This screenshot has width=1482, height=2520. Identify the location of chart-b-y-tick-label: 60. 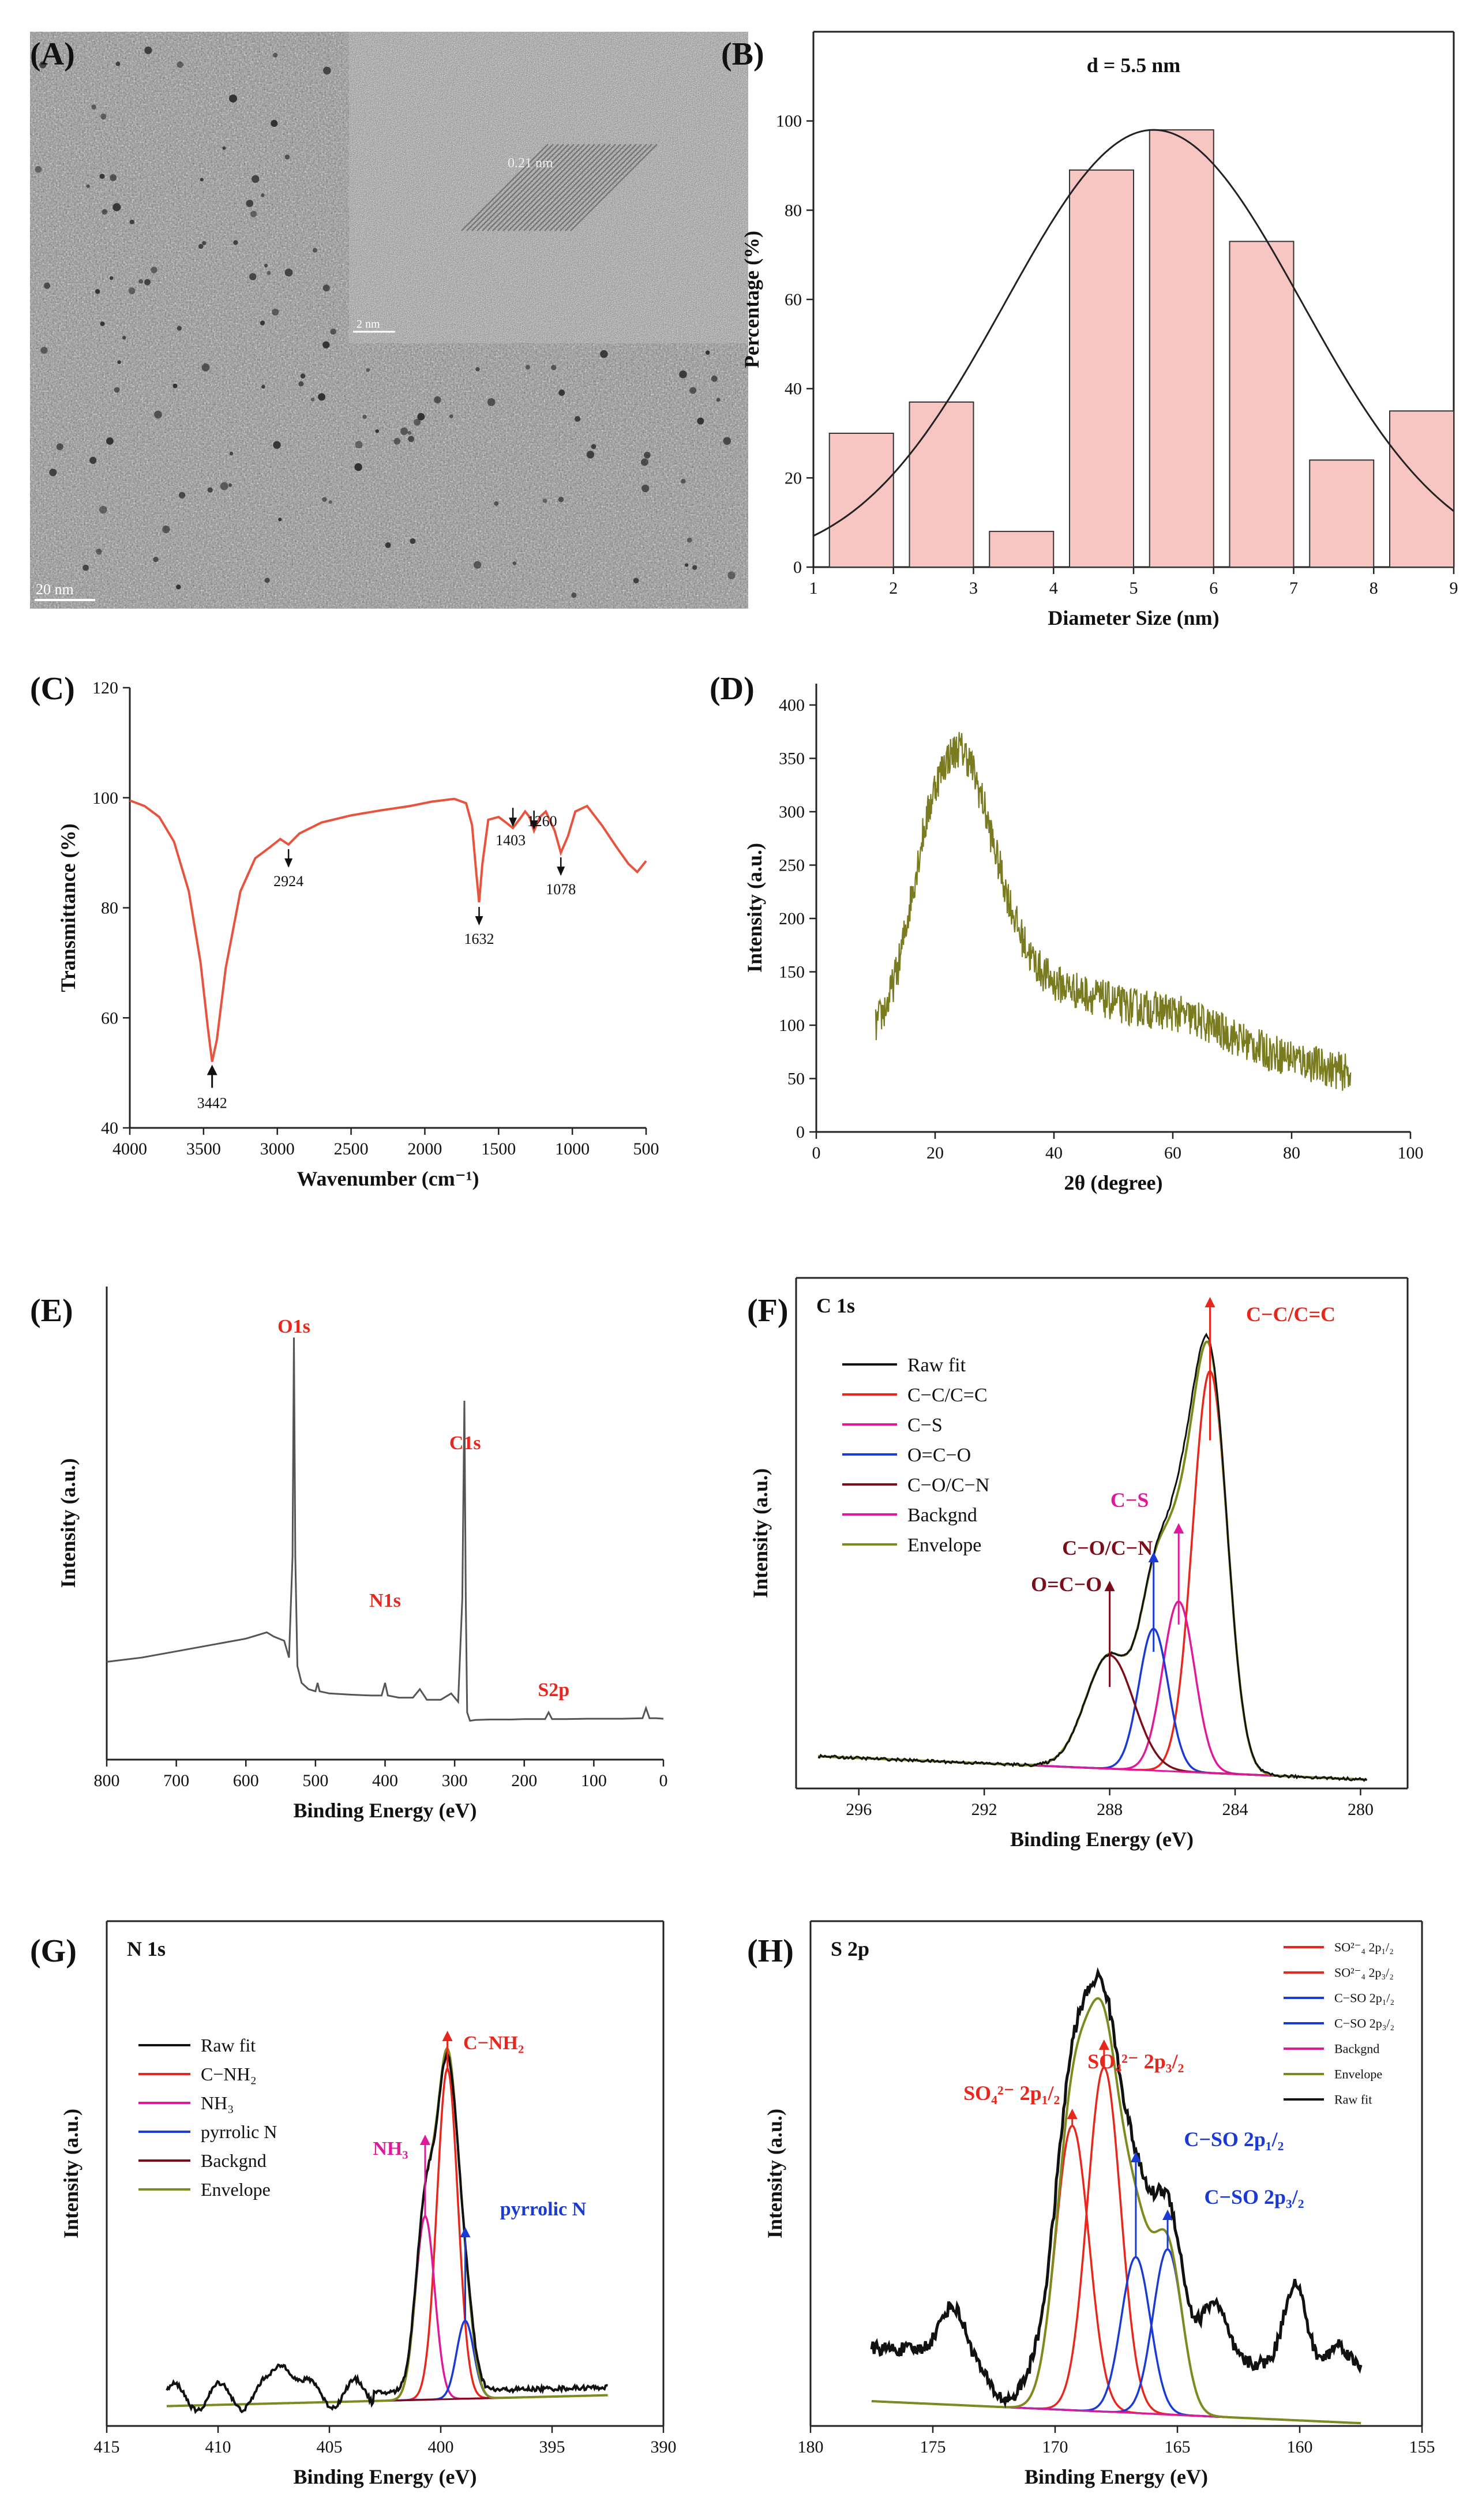
(794, 299).